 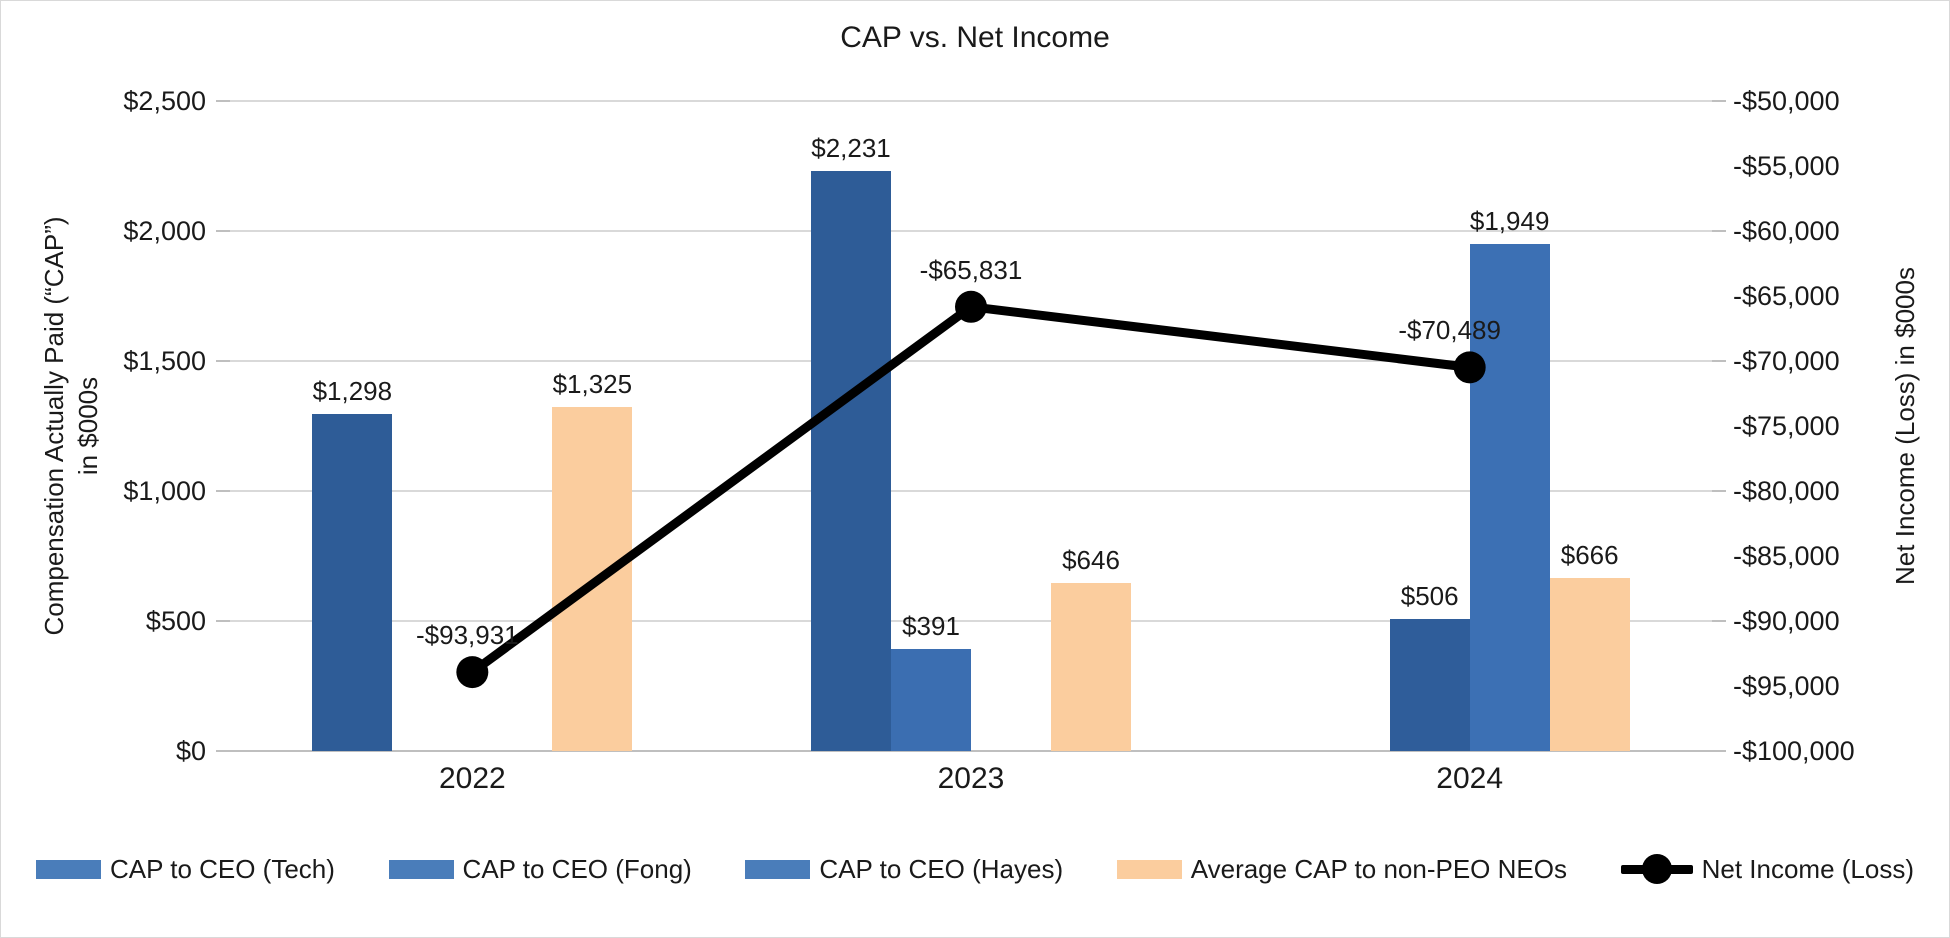 I want to click on x-axis-line, so click(x=971, y=751).